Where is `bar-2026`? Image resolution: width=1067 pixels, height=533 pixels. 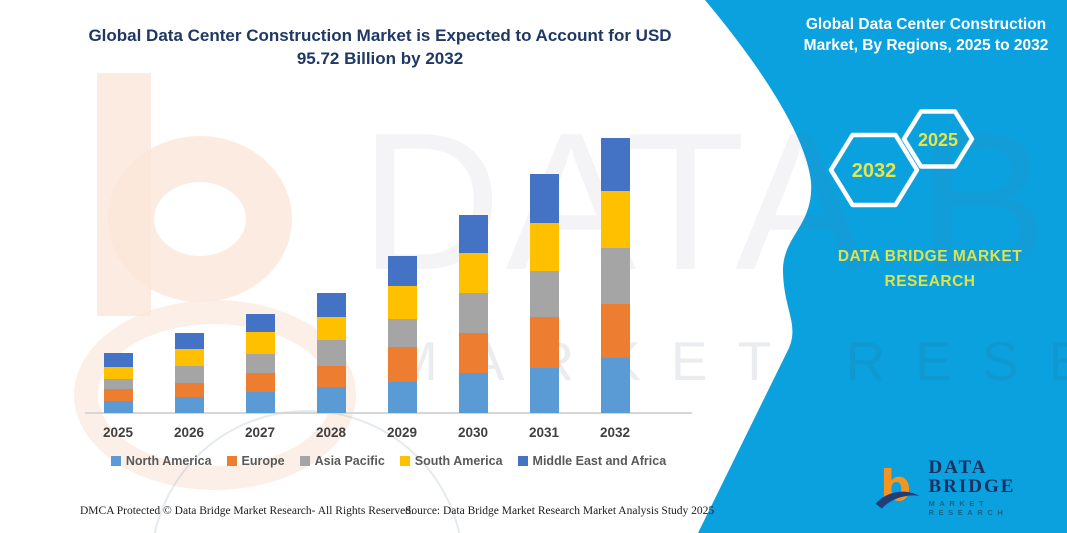 bar-2026 is located at coordinates (189, 373).